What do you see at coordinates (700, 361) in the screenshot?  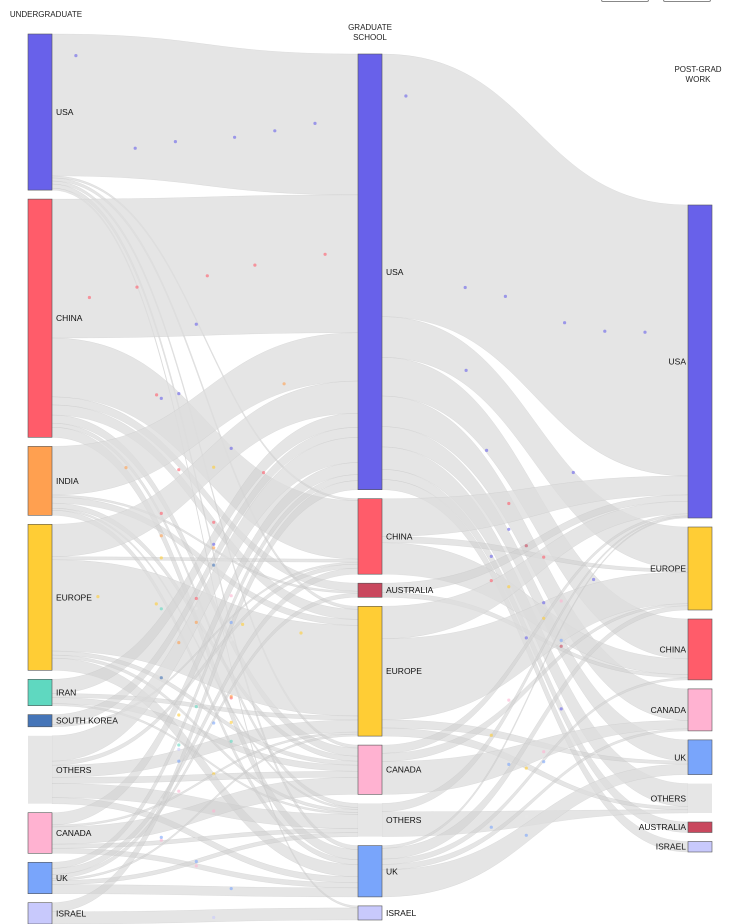 I see `node-post-usa` at bounding box center [700, 361].